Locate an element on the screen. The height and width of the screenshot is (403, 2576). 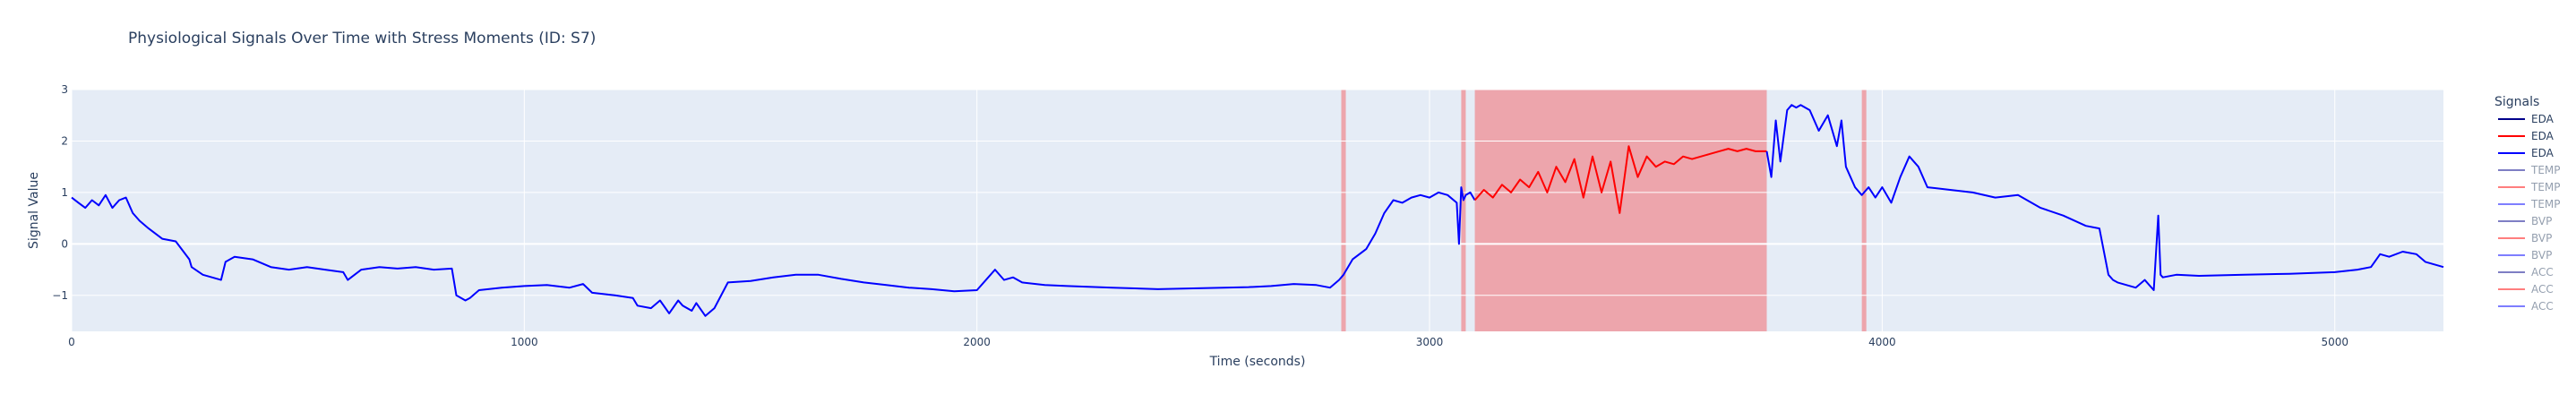
x-tick-label-0: 0 is located at coordinates (71, 342).